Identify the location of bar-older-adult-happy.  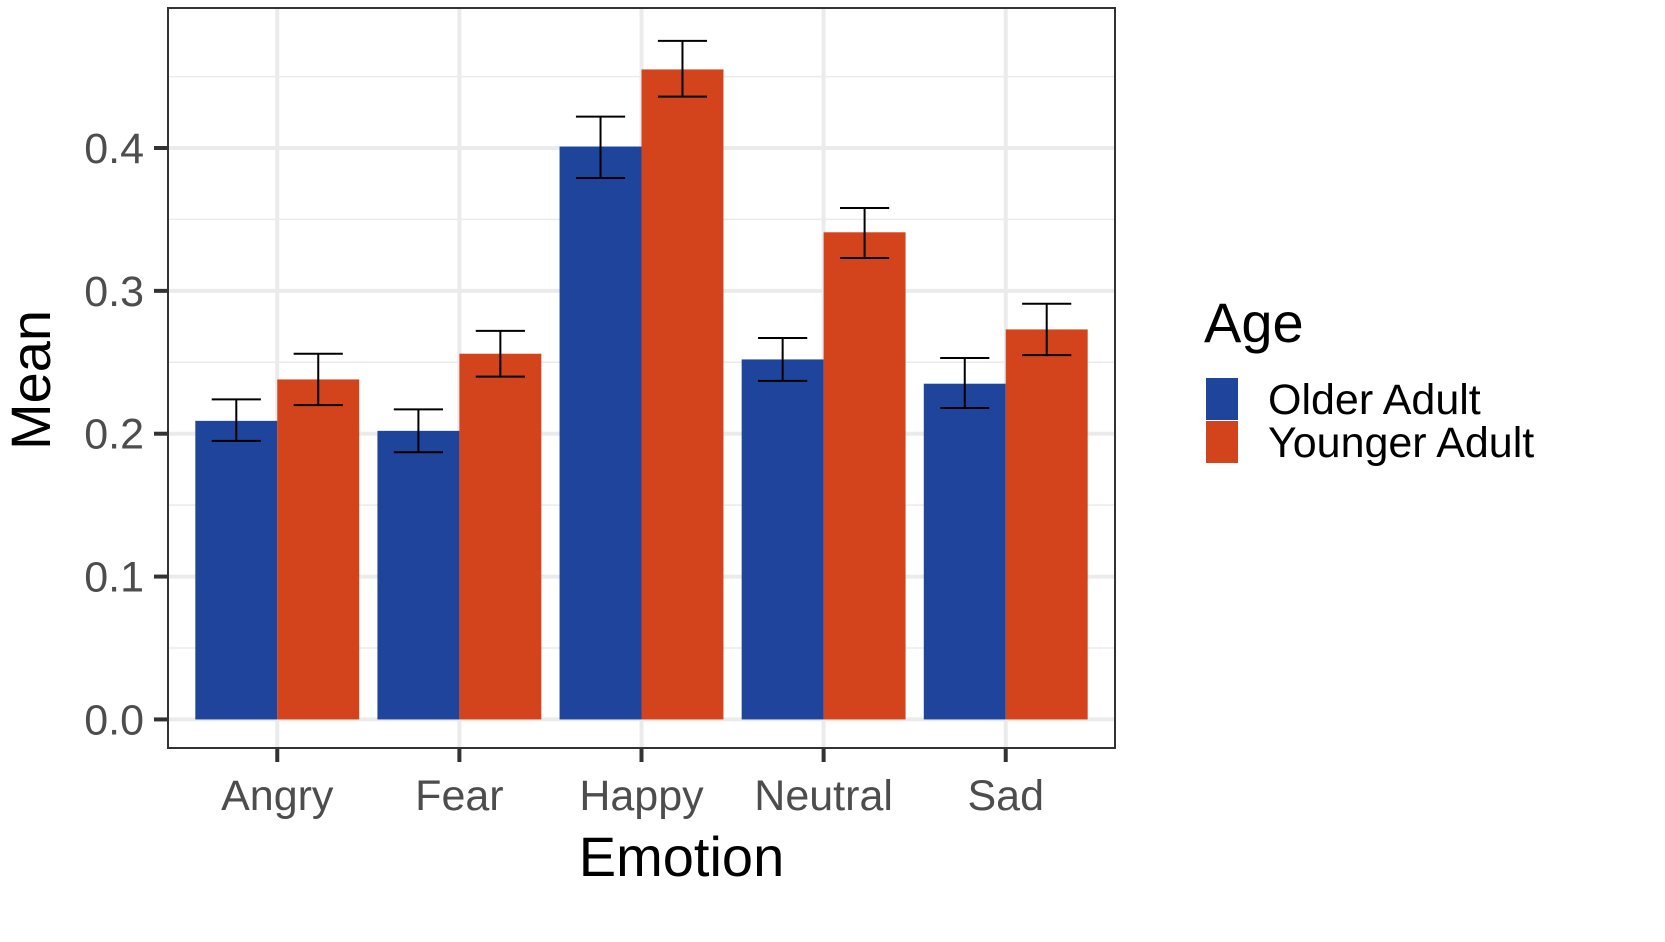
(600, 433).